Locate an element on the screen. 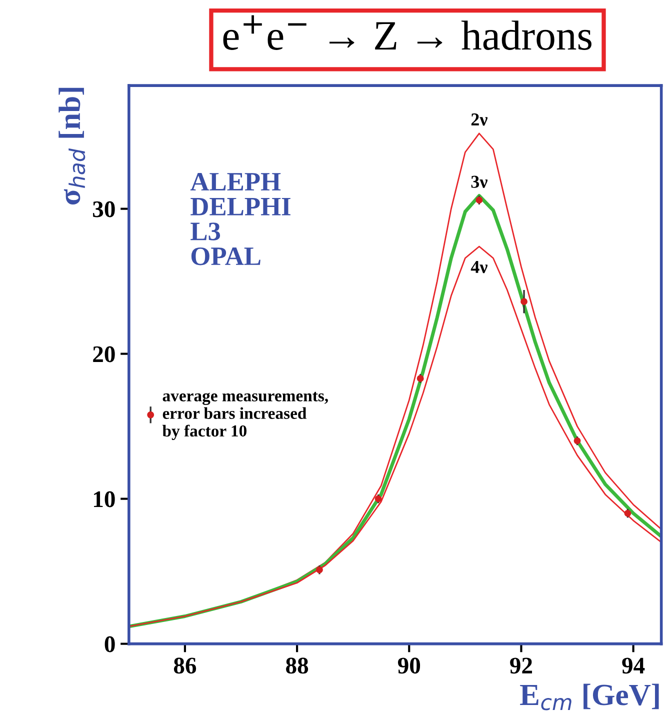 This screenshot has width=668, height=725. y-tick-label: 10 is located at coordinates (104, 499).